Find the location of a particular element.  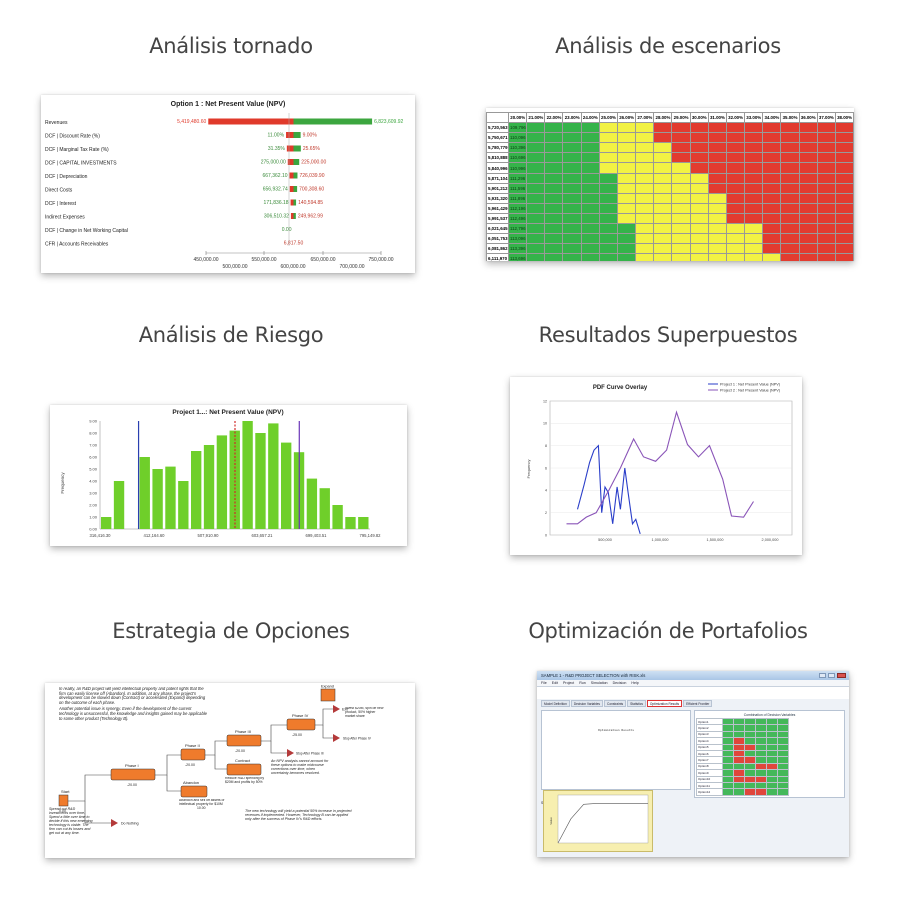

overlay-x-tick-label: 2,000,000 is located at coordinates (770, 540).